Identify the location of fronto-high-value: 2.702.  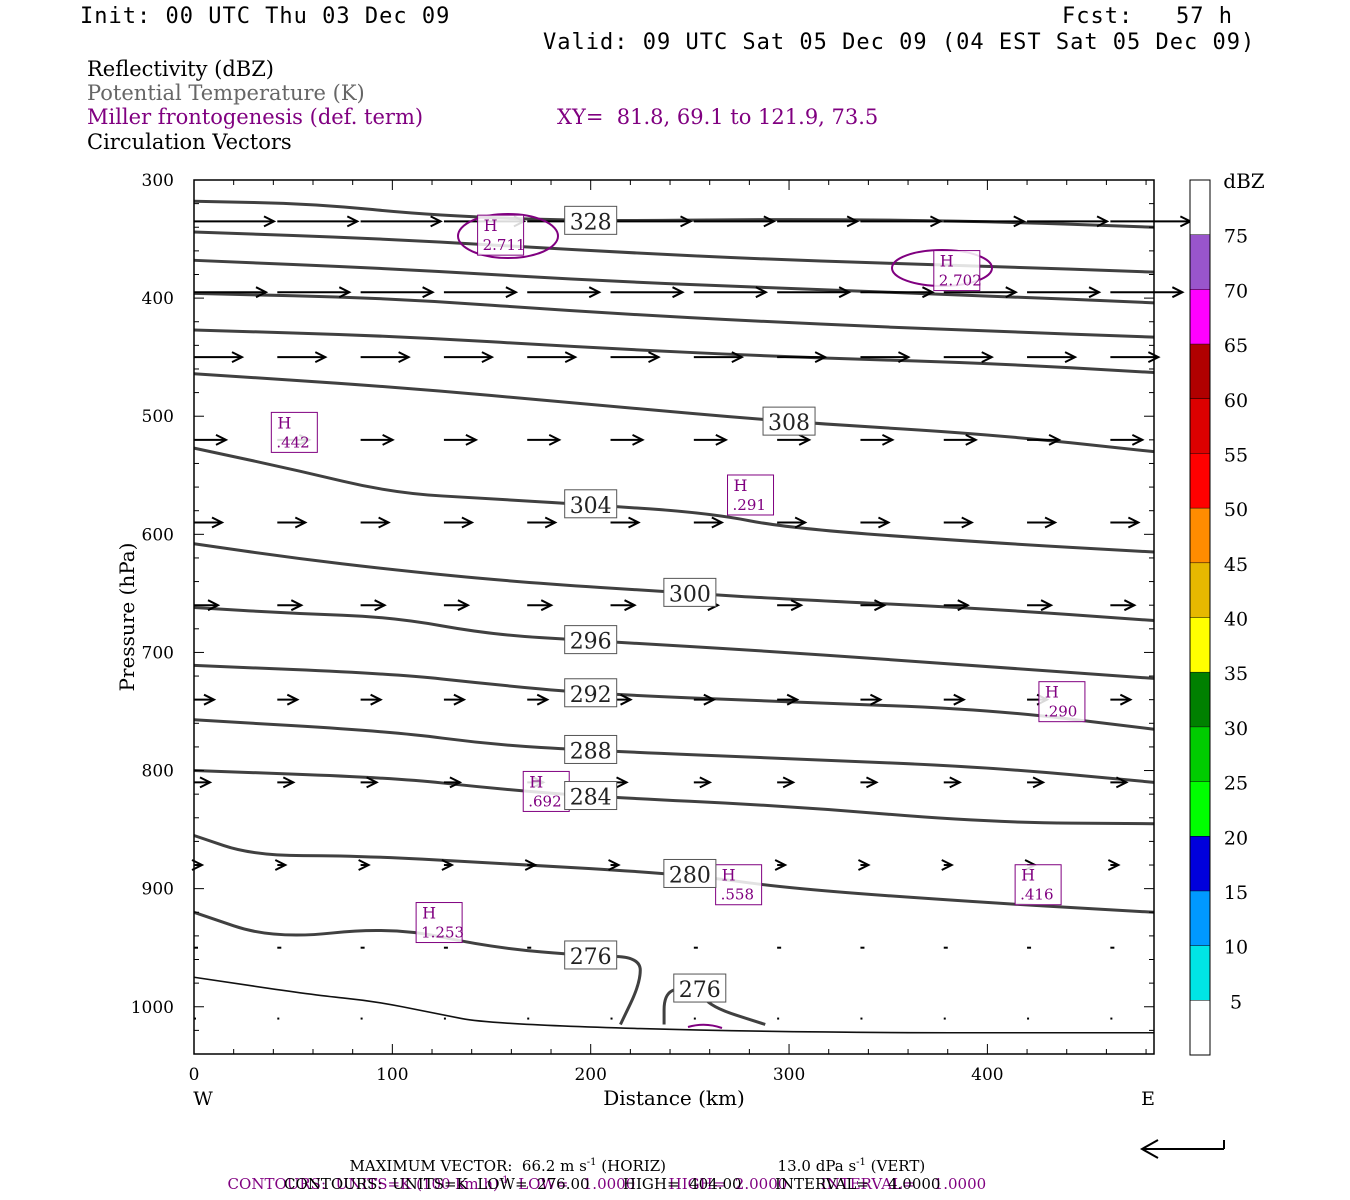
(960, 281).